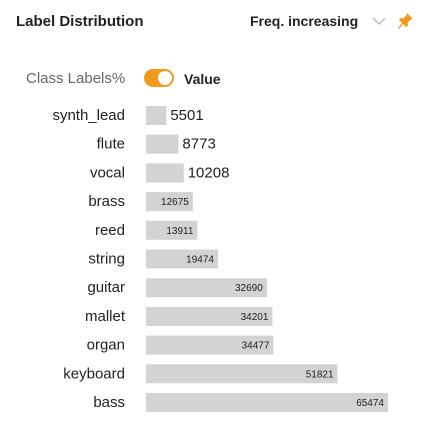 This screenshot has height=432, width=435. What do you see at coordinates (249, 288) in the screenshot?
I see `bar-value-label: 32690` at bounding box center [249, 288].